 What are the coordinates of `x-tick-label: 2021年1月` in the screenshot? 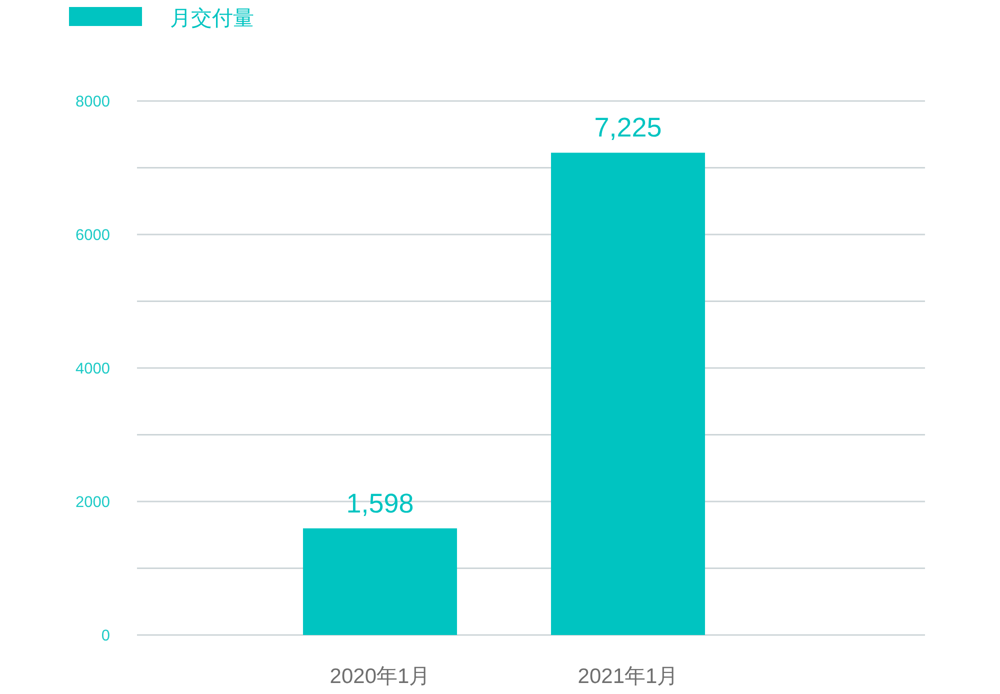 It's located at (628, 676).